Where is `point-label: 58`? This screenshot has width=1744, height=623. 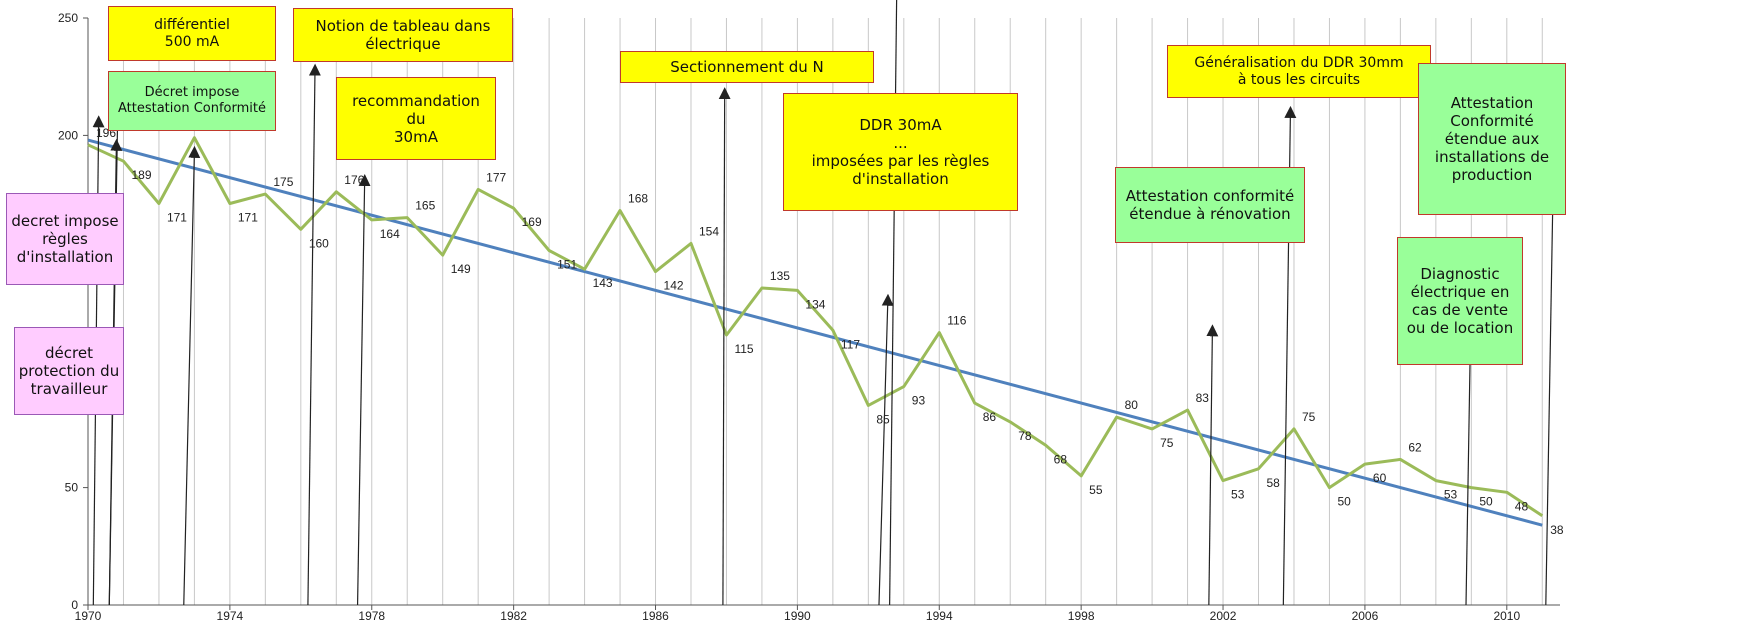 point-label: 58 is located at coordinates (1274, 483).